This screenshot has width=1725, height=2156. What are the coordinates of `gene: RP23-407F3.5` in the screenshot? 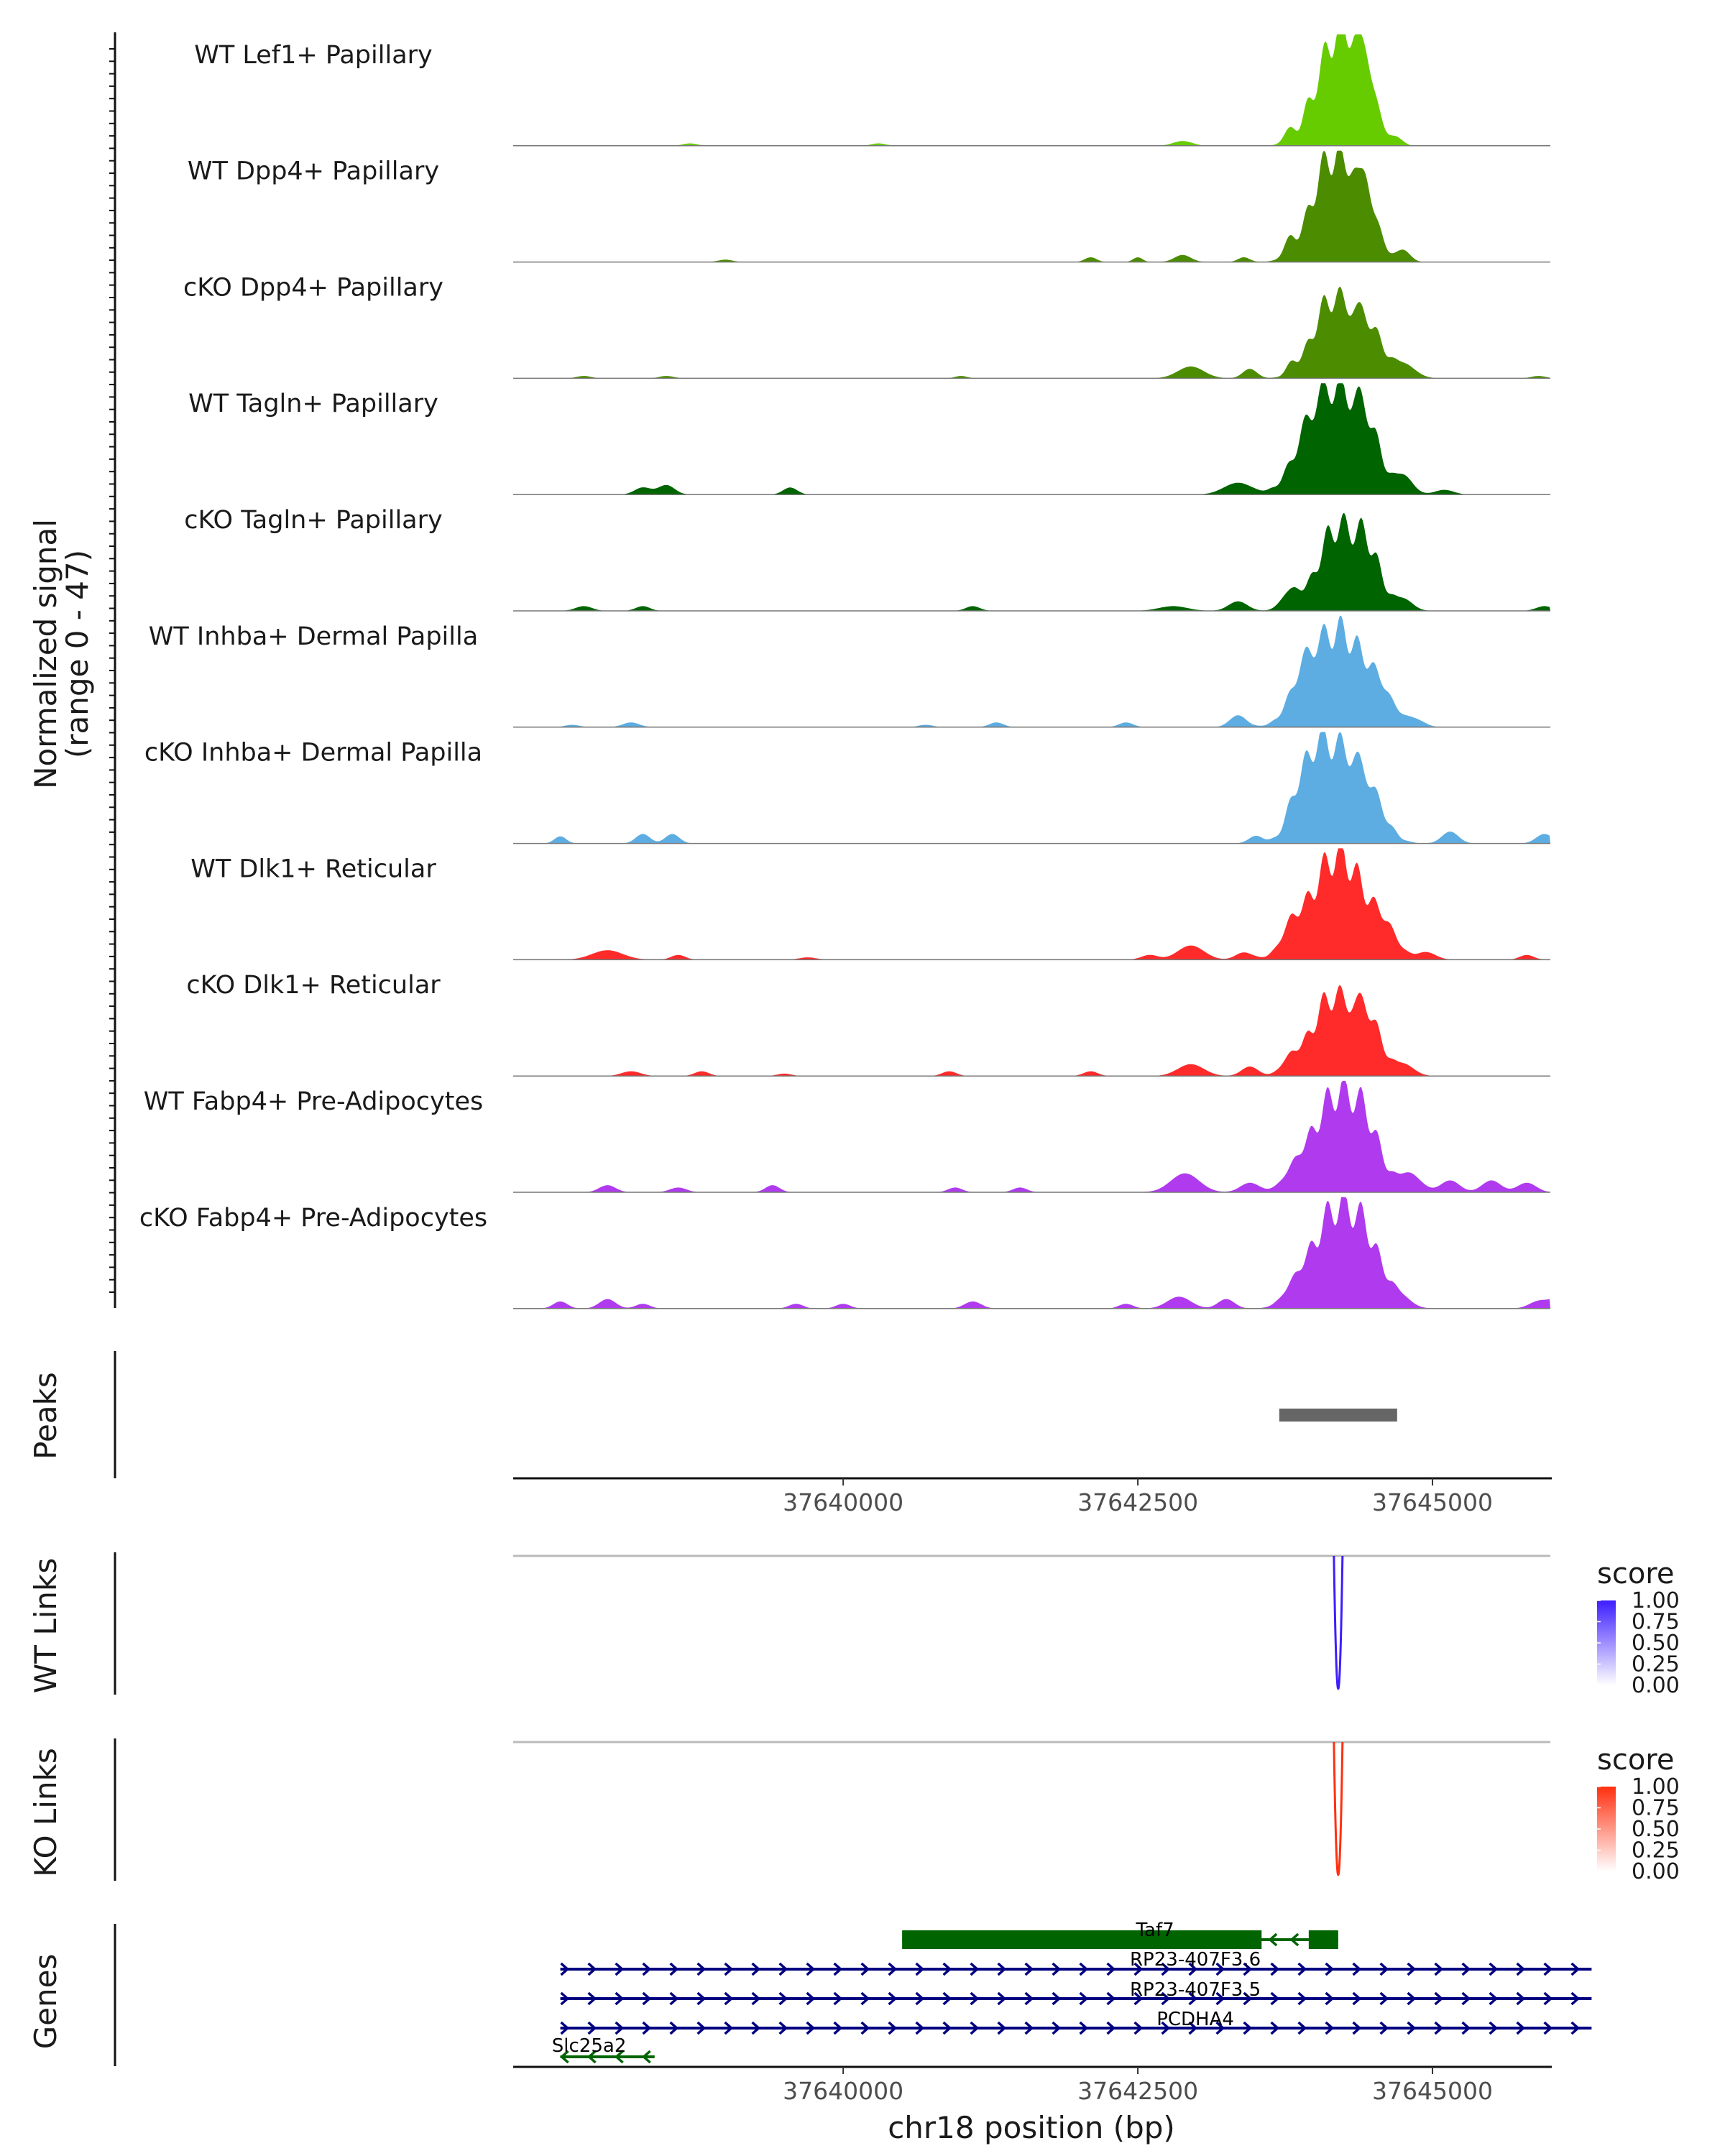 It's located at (1076, 1992).